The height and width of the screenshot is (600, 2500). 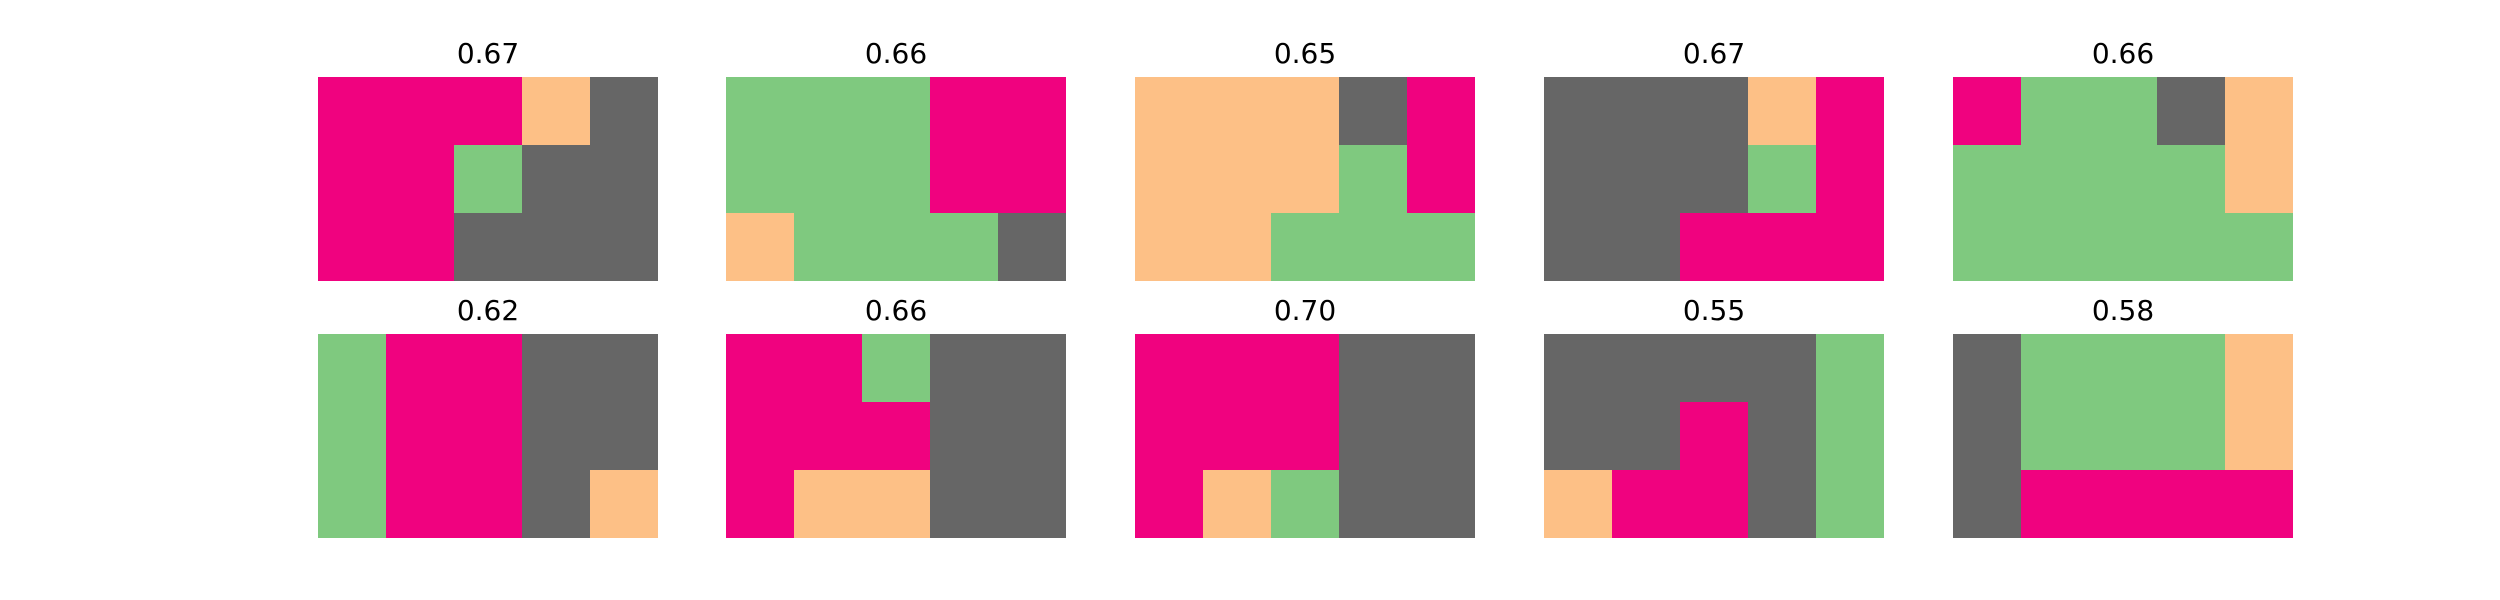 I want to click on heatmap-panel-7: 0.66, so click(x=896, y=416).